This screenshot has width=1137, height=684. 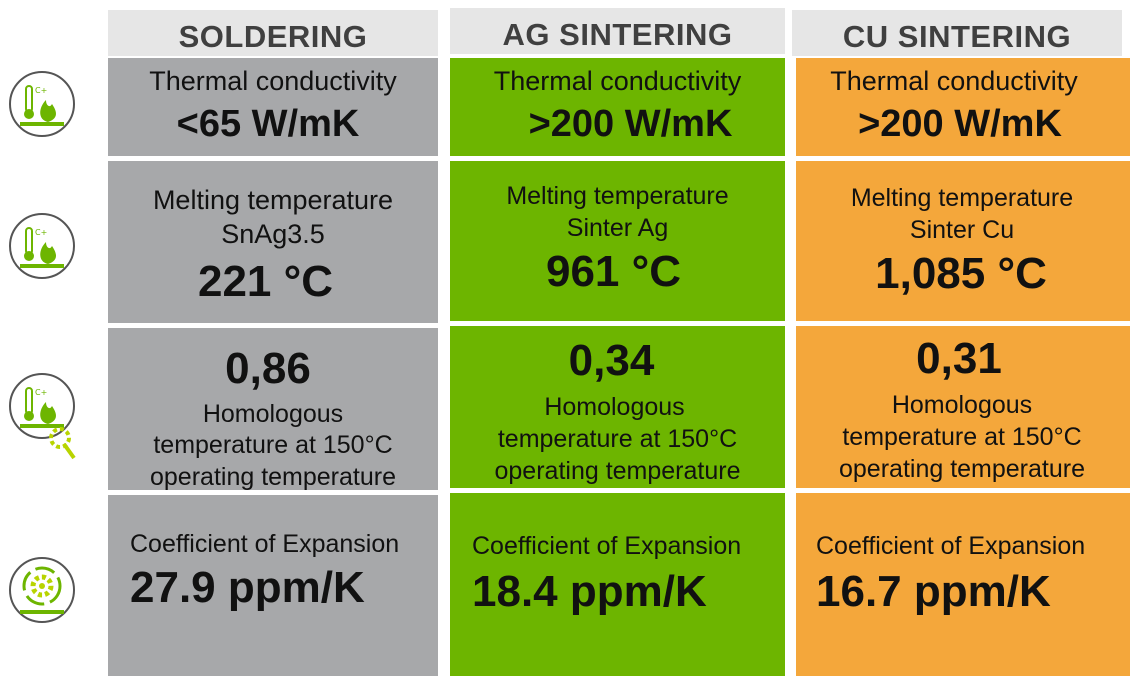 I want to click on thermal-value: <65 W/mK, so click(x=268, y=124).